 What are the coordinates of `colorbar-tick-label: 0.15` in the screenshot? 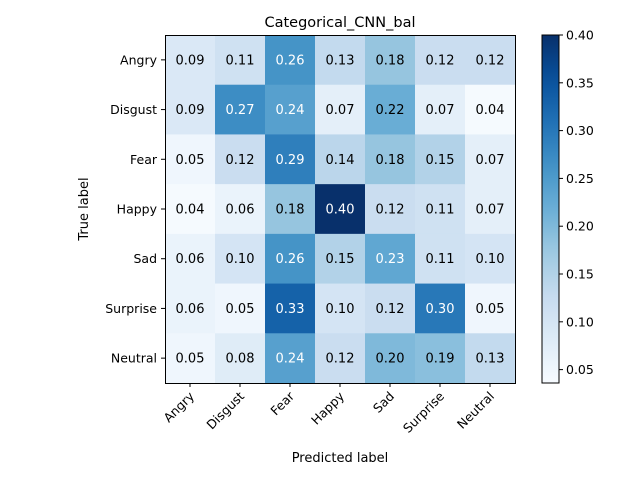 It's located at (580, 274).